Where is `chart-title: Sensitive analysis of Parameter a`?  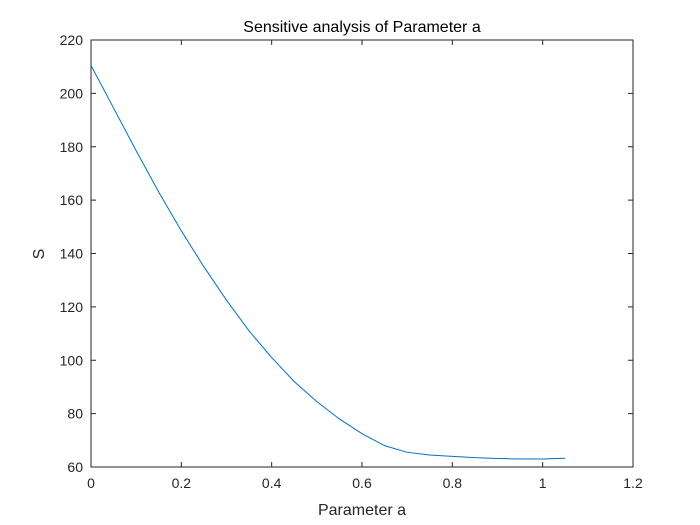
chart-title: Sensitive analysis of Parameter a is located at coordinates (362, 27).